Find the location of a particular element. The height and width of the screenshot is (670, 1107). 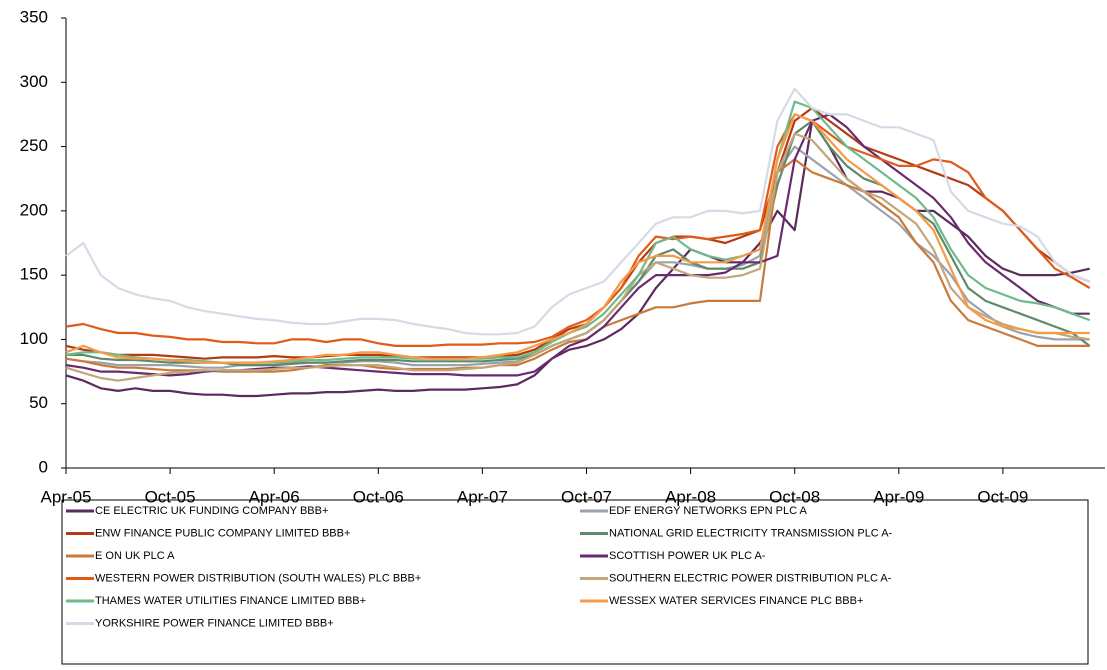

legend-label: SCOTTISH POWER UK PLC A- is located at coordinates (687, 556).